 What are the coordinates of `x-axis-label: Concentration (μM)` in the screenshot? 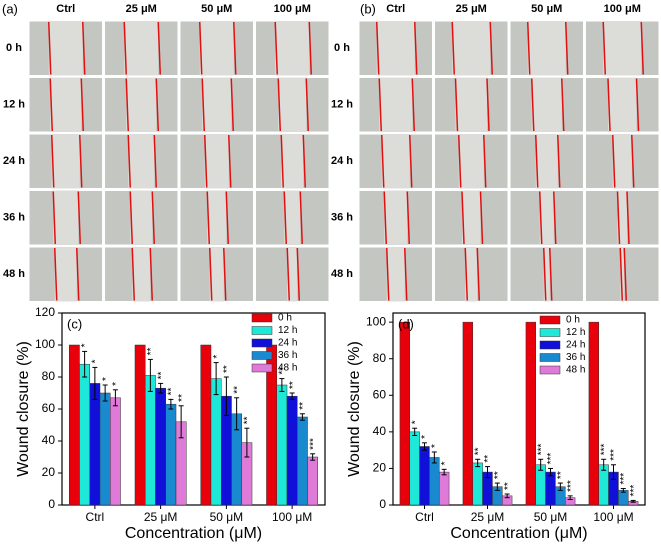 It's located at (193, 533).